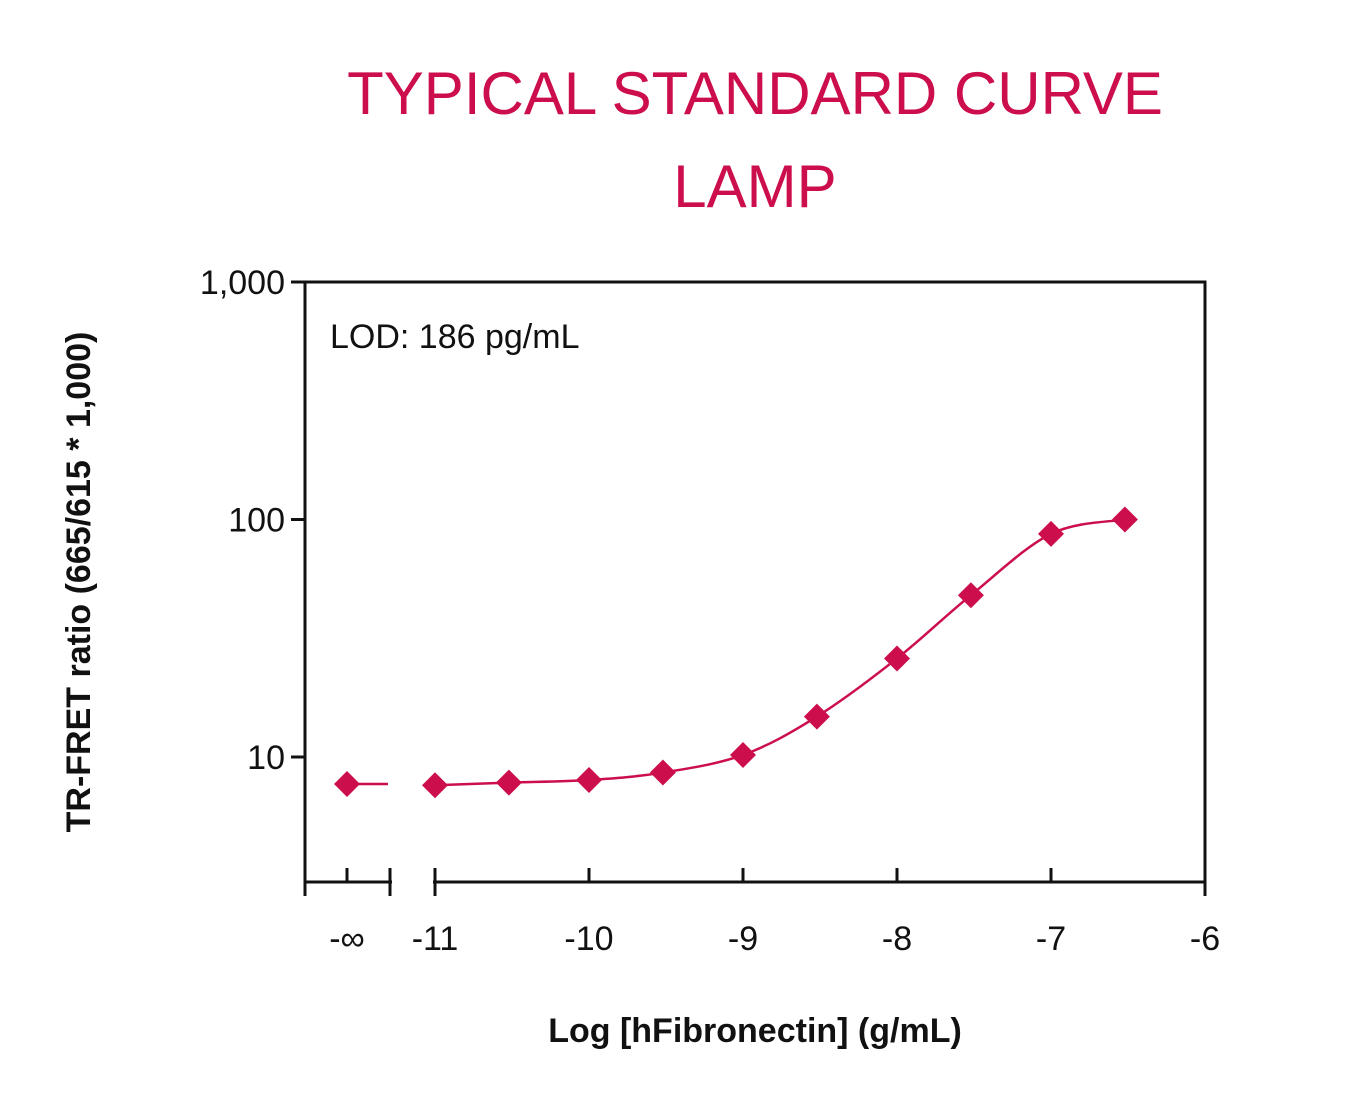 Image resolution: width=1359 pixels, height=1096 pixels. What do you see at coordinates (743, 939) in the screenshot?
I see `x-tick-label: -9` at bounding box center [743, 939].